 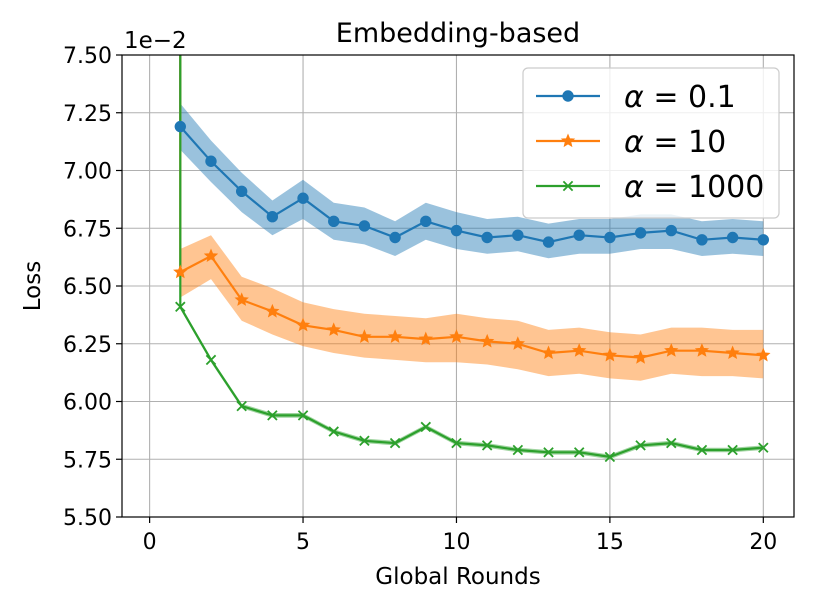 What do you see at coordinates (87, 229) in the screenshot?
I see `y-tick-label: 6.75` at bounding box center [87, 229].